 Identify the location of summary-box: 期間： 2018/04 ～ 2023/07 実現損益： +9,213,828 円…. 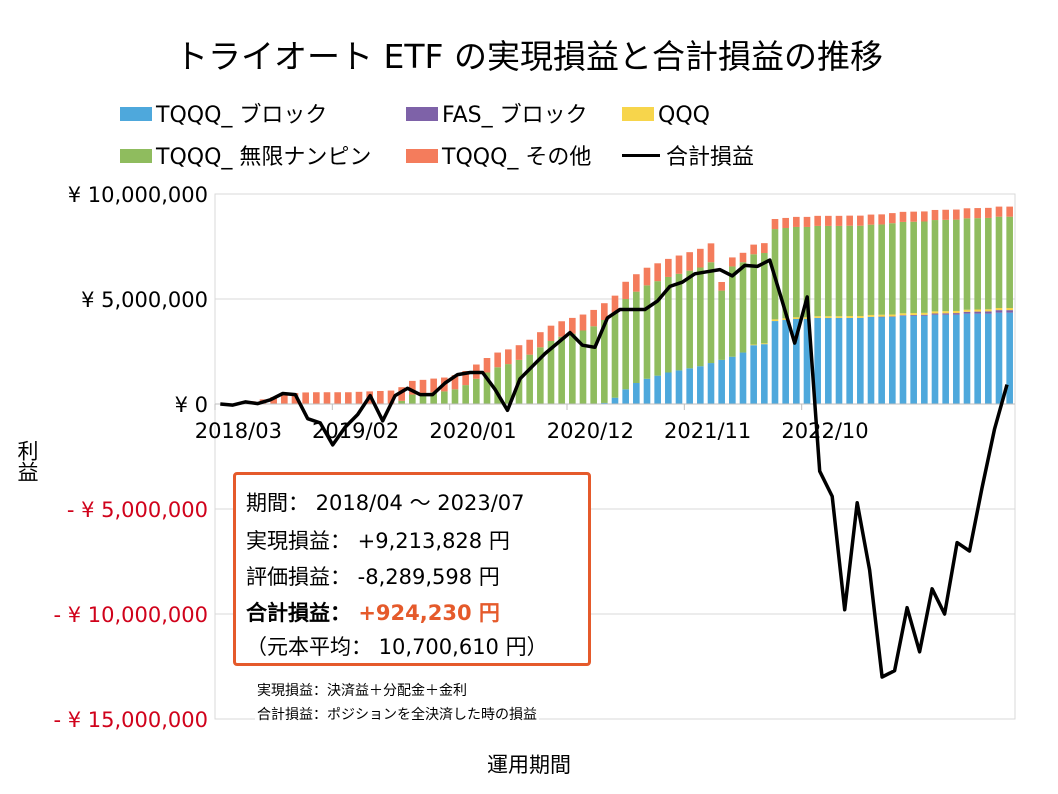
(412, 569).